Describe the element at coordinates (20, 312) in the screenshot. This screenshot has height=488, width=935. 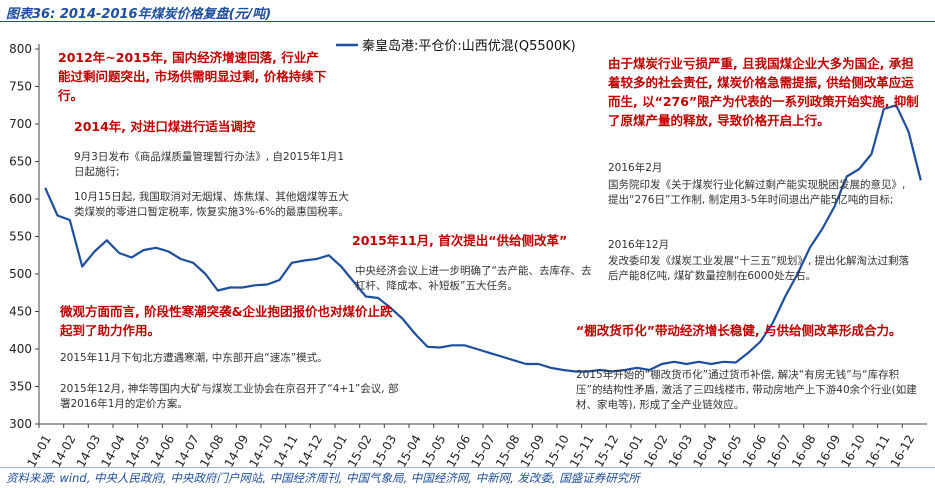
I see `y-tick-label: 450` at that location.